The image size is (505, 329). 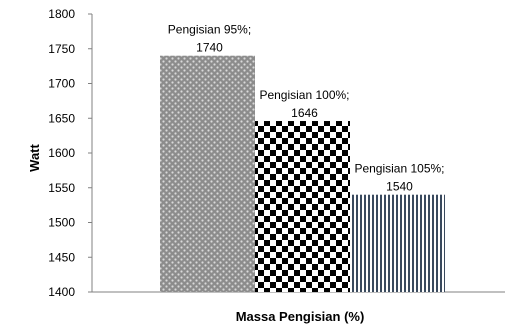 I want to click on data-label-category: Pengisian 105%;, so click(x=399, y=169).